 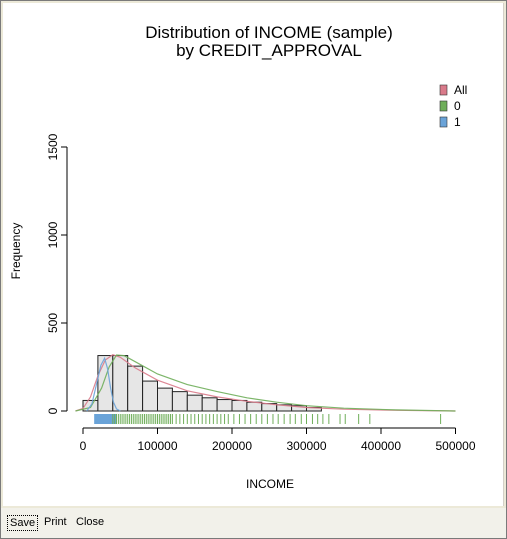 I want to click on x-axis-label: INCOME, so click(x=270, y=484).